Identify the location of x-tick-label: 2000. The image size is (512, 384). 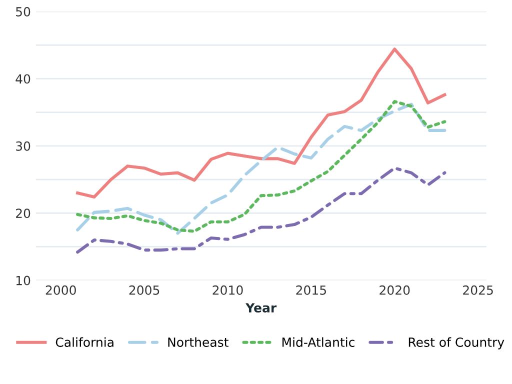
(61, 290).